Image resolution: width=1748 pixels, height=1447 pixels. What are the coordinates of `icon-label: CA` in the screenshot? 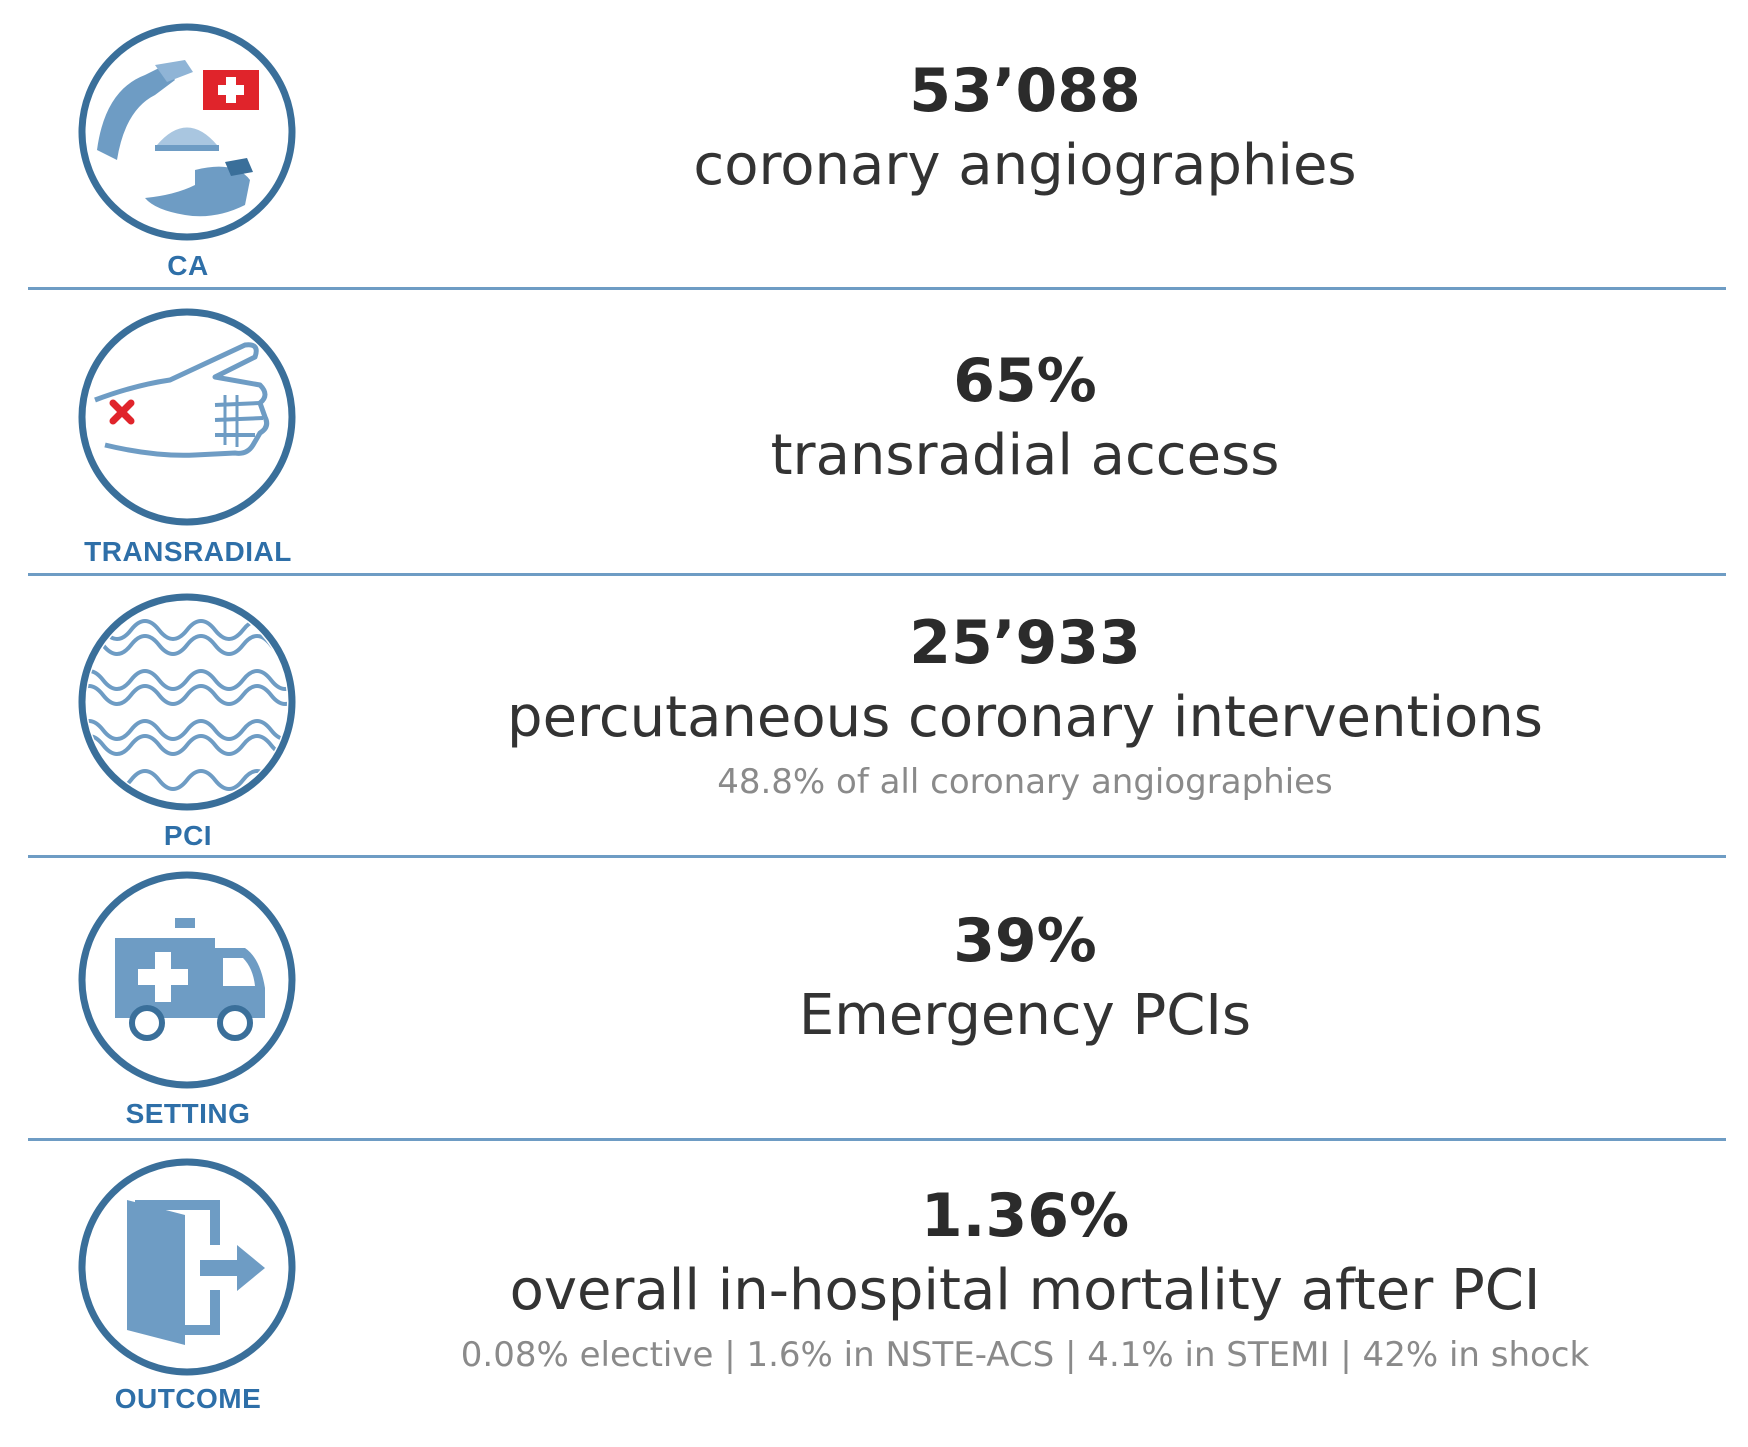 It's located at (188, 265).